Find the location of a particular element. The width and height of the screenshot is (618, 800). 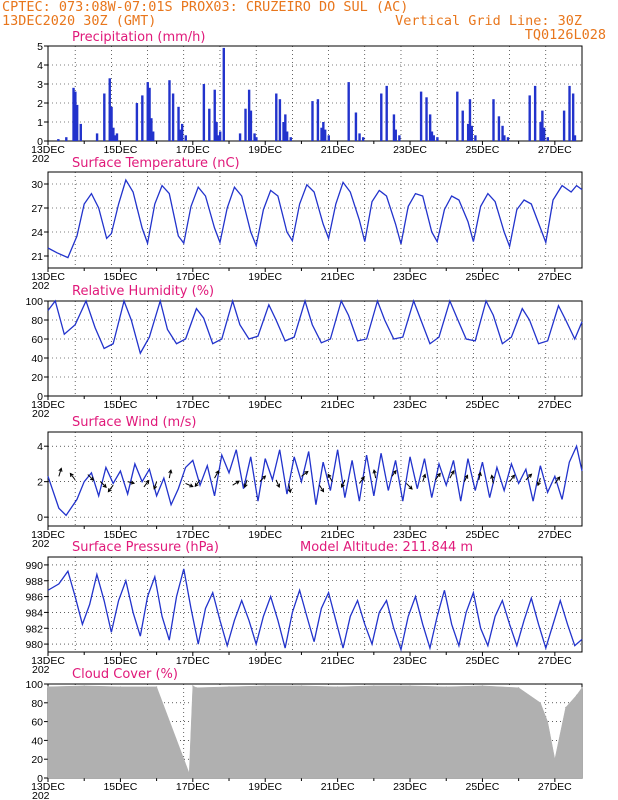

y-tick-label: 1 is located at coordinates (40, 123).